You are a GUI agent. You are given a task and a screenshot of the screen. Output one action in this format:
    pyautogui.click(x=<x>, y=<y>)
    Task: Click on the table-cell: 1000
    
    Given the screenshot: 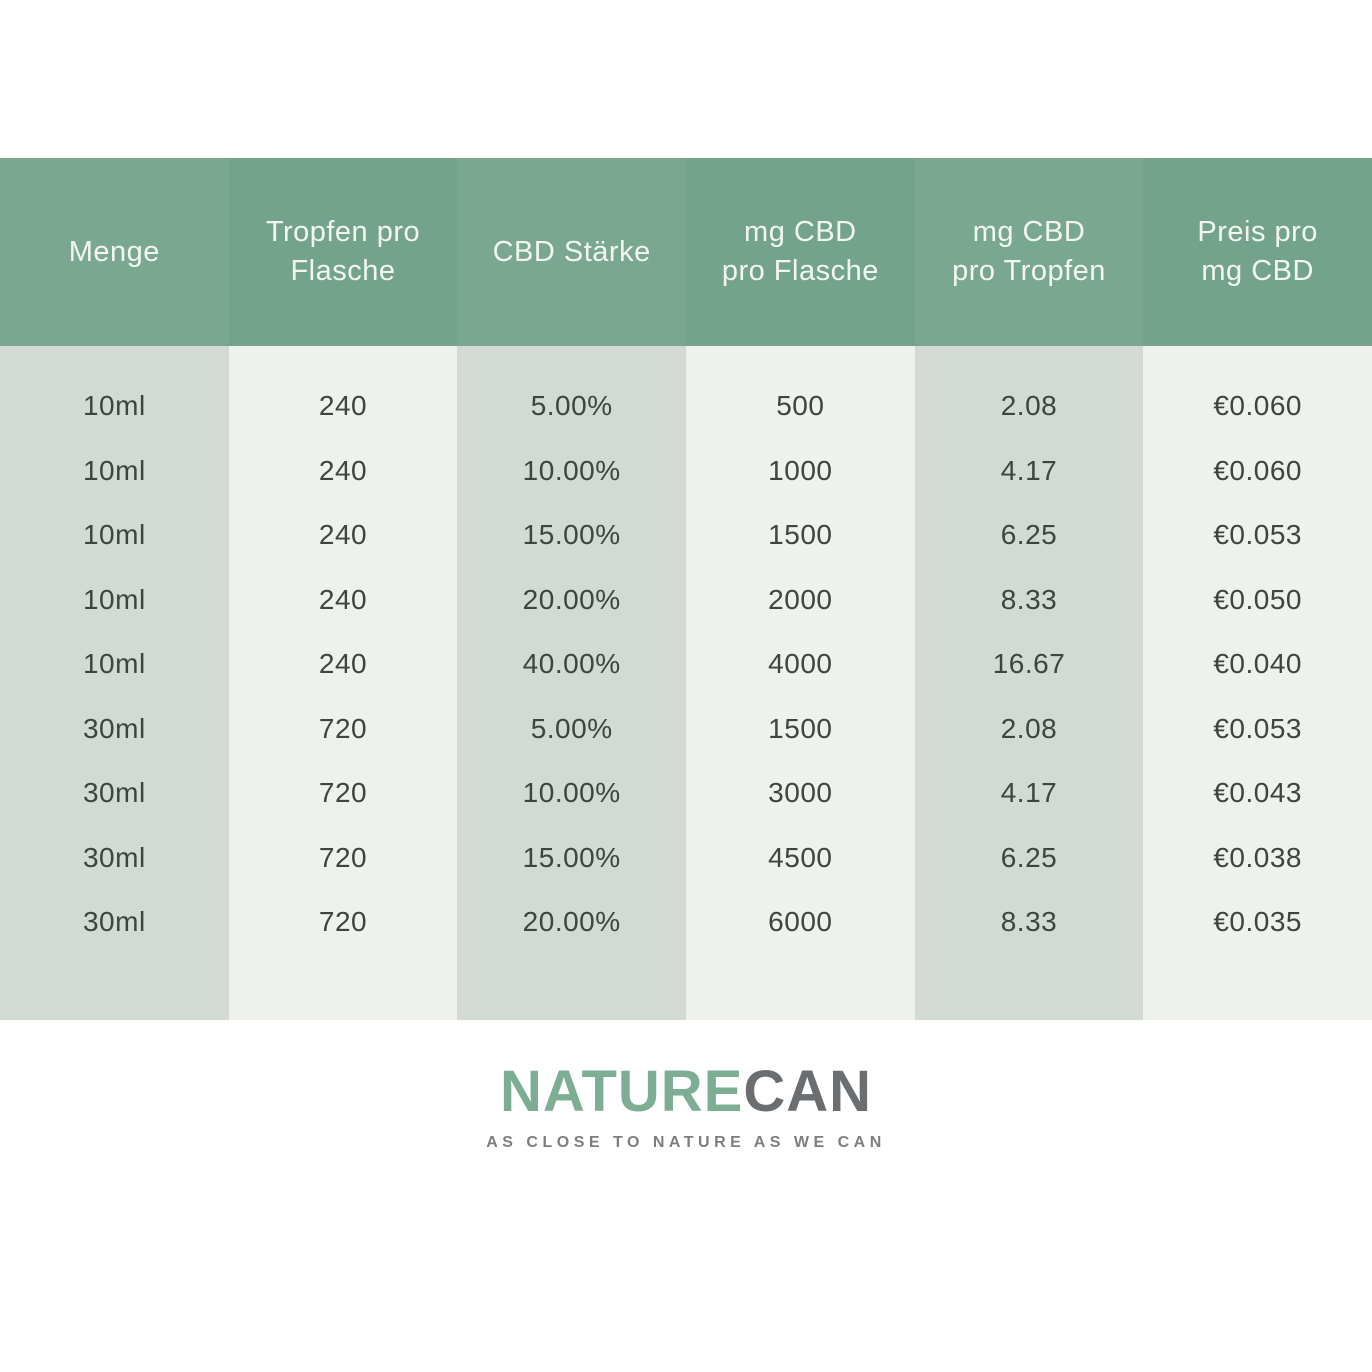 What is the action you would take?
    pyautogui.click(x=800, y=470)
    